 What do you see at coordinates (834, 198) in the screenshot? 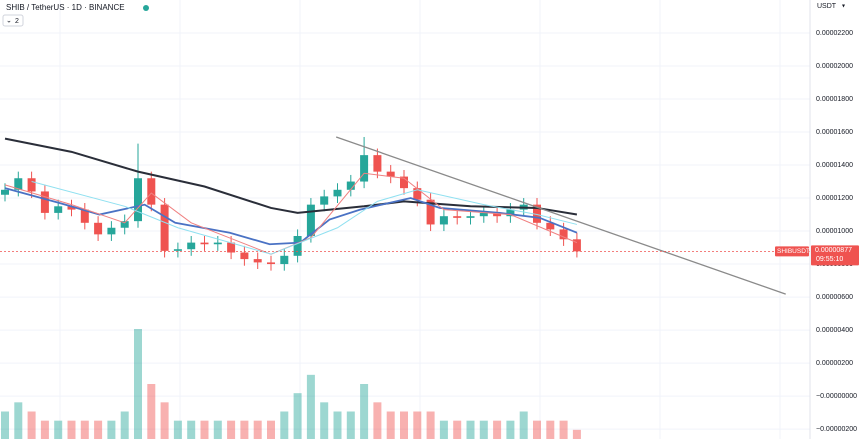
I see `y-tick-label: 0.00001200` at bounding box center [834, 198].